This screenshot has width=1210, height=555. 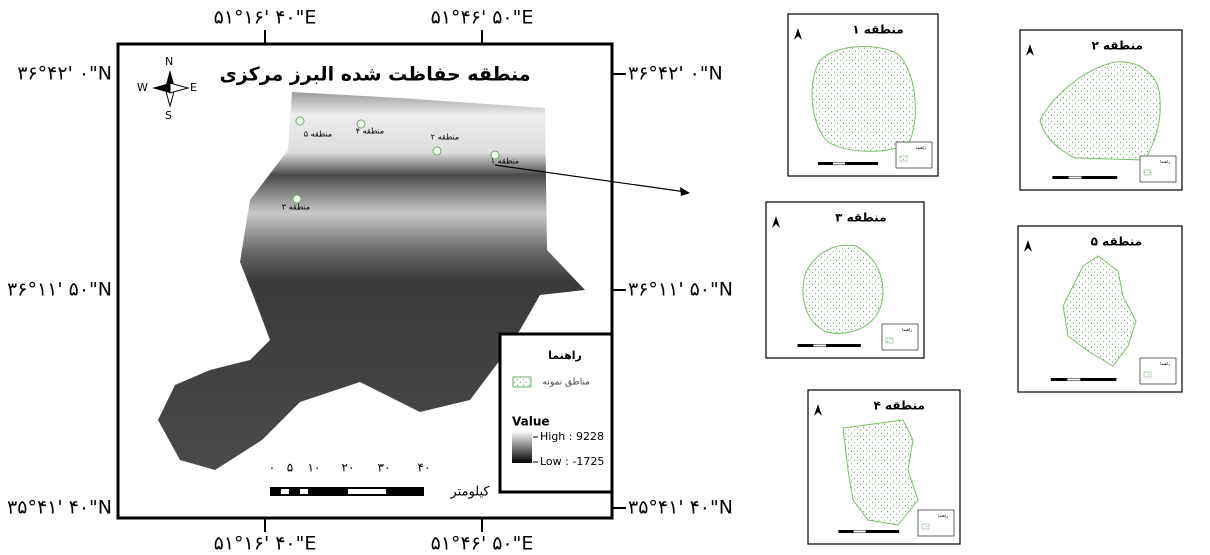 I want to click on scale-bar, so click(x=347, y=491).